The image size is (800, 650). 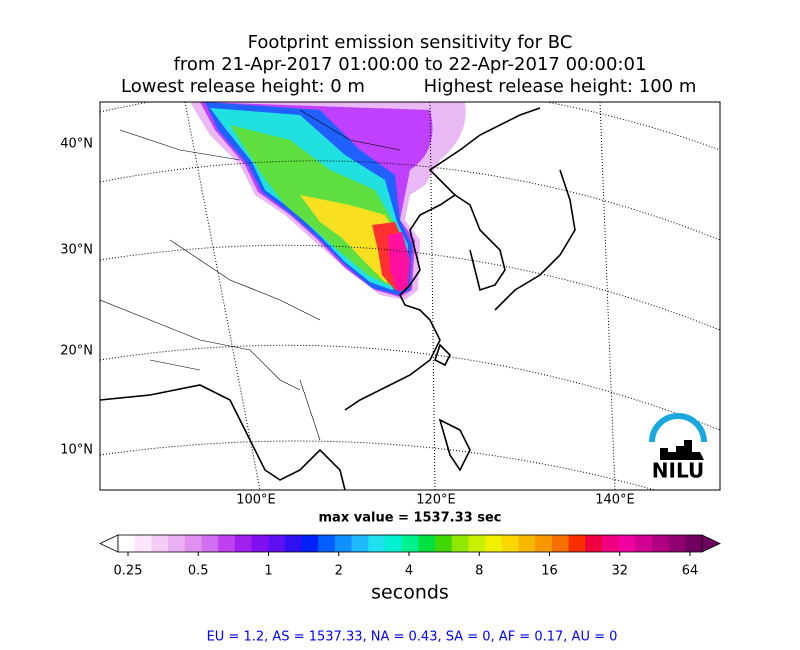 I want to click on lat-label: 10°N, so click(x=76, y=450).